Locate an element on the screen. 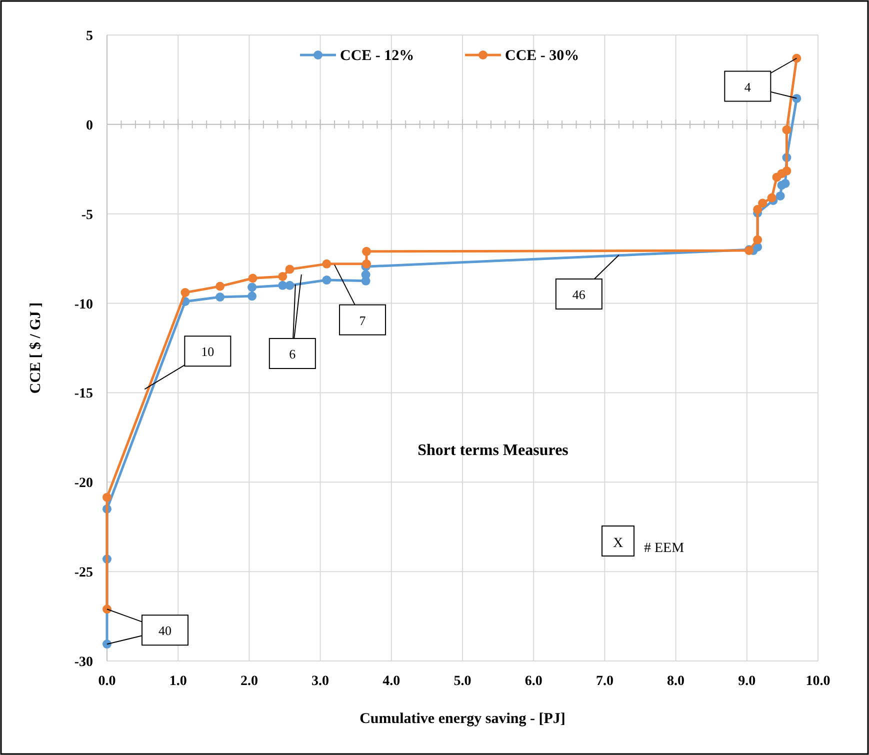 This screenshot has width=869, height=755. x-axis-title: Cumulative energy saving - [PJ] is located at coordinates (463, 719).